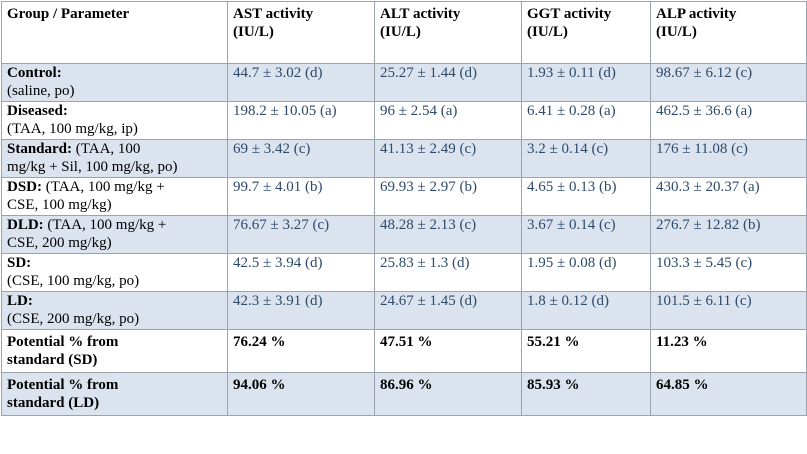 Image resolution: width=807 pixels, height=454 pixels. Describe the element at coordinates (25, 225) in the screenshot. I see `group-name: DLD:` at that location.